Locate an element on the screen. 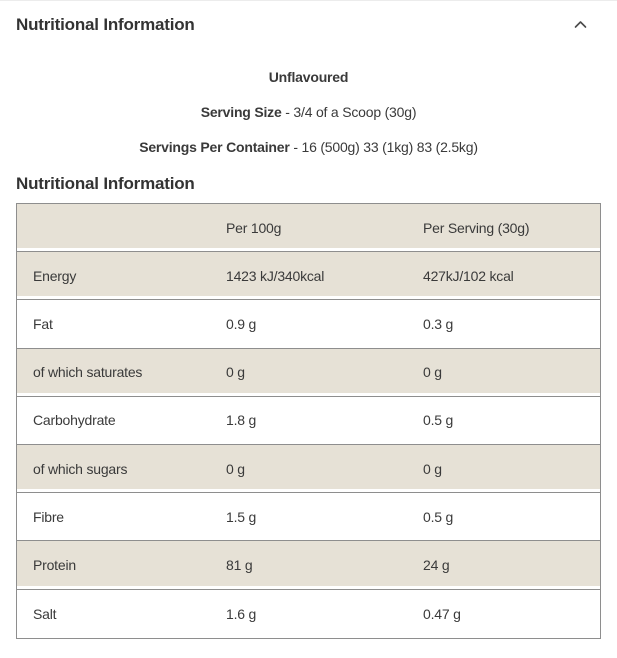 This screenshot has height=658, width=617. accordion-title: Nutritional Information is located at coordinates (105, 24).